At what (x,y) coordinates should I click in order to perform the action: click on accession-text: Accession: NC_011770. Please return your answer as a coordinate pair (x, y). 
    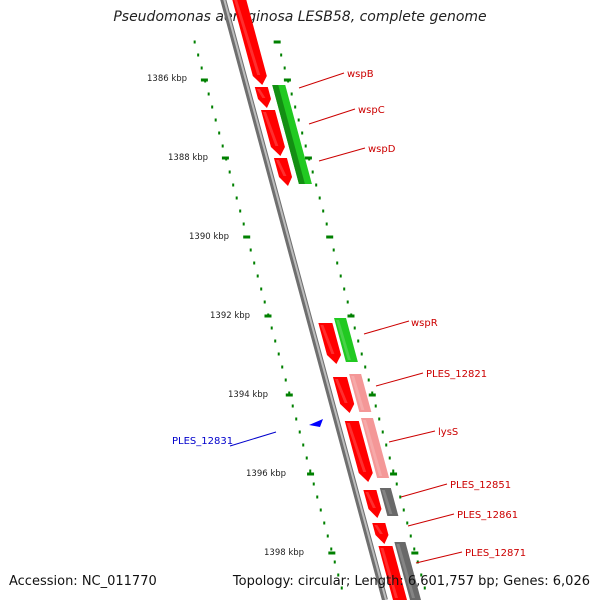
    Looking at the image, I should click on (83, 581).